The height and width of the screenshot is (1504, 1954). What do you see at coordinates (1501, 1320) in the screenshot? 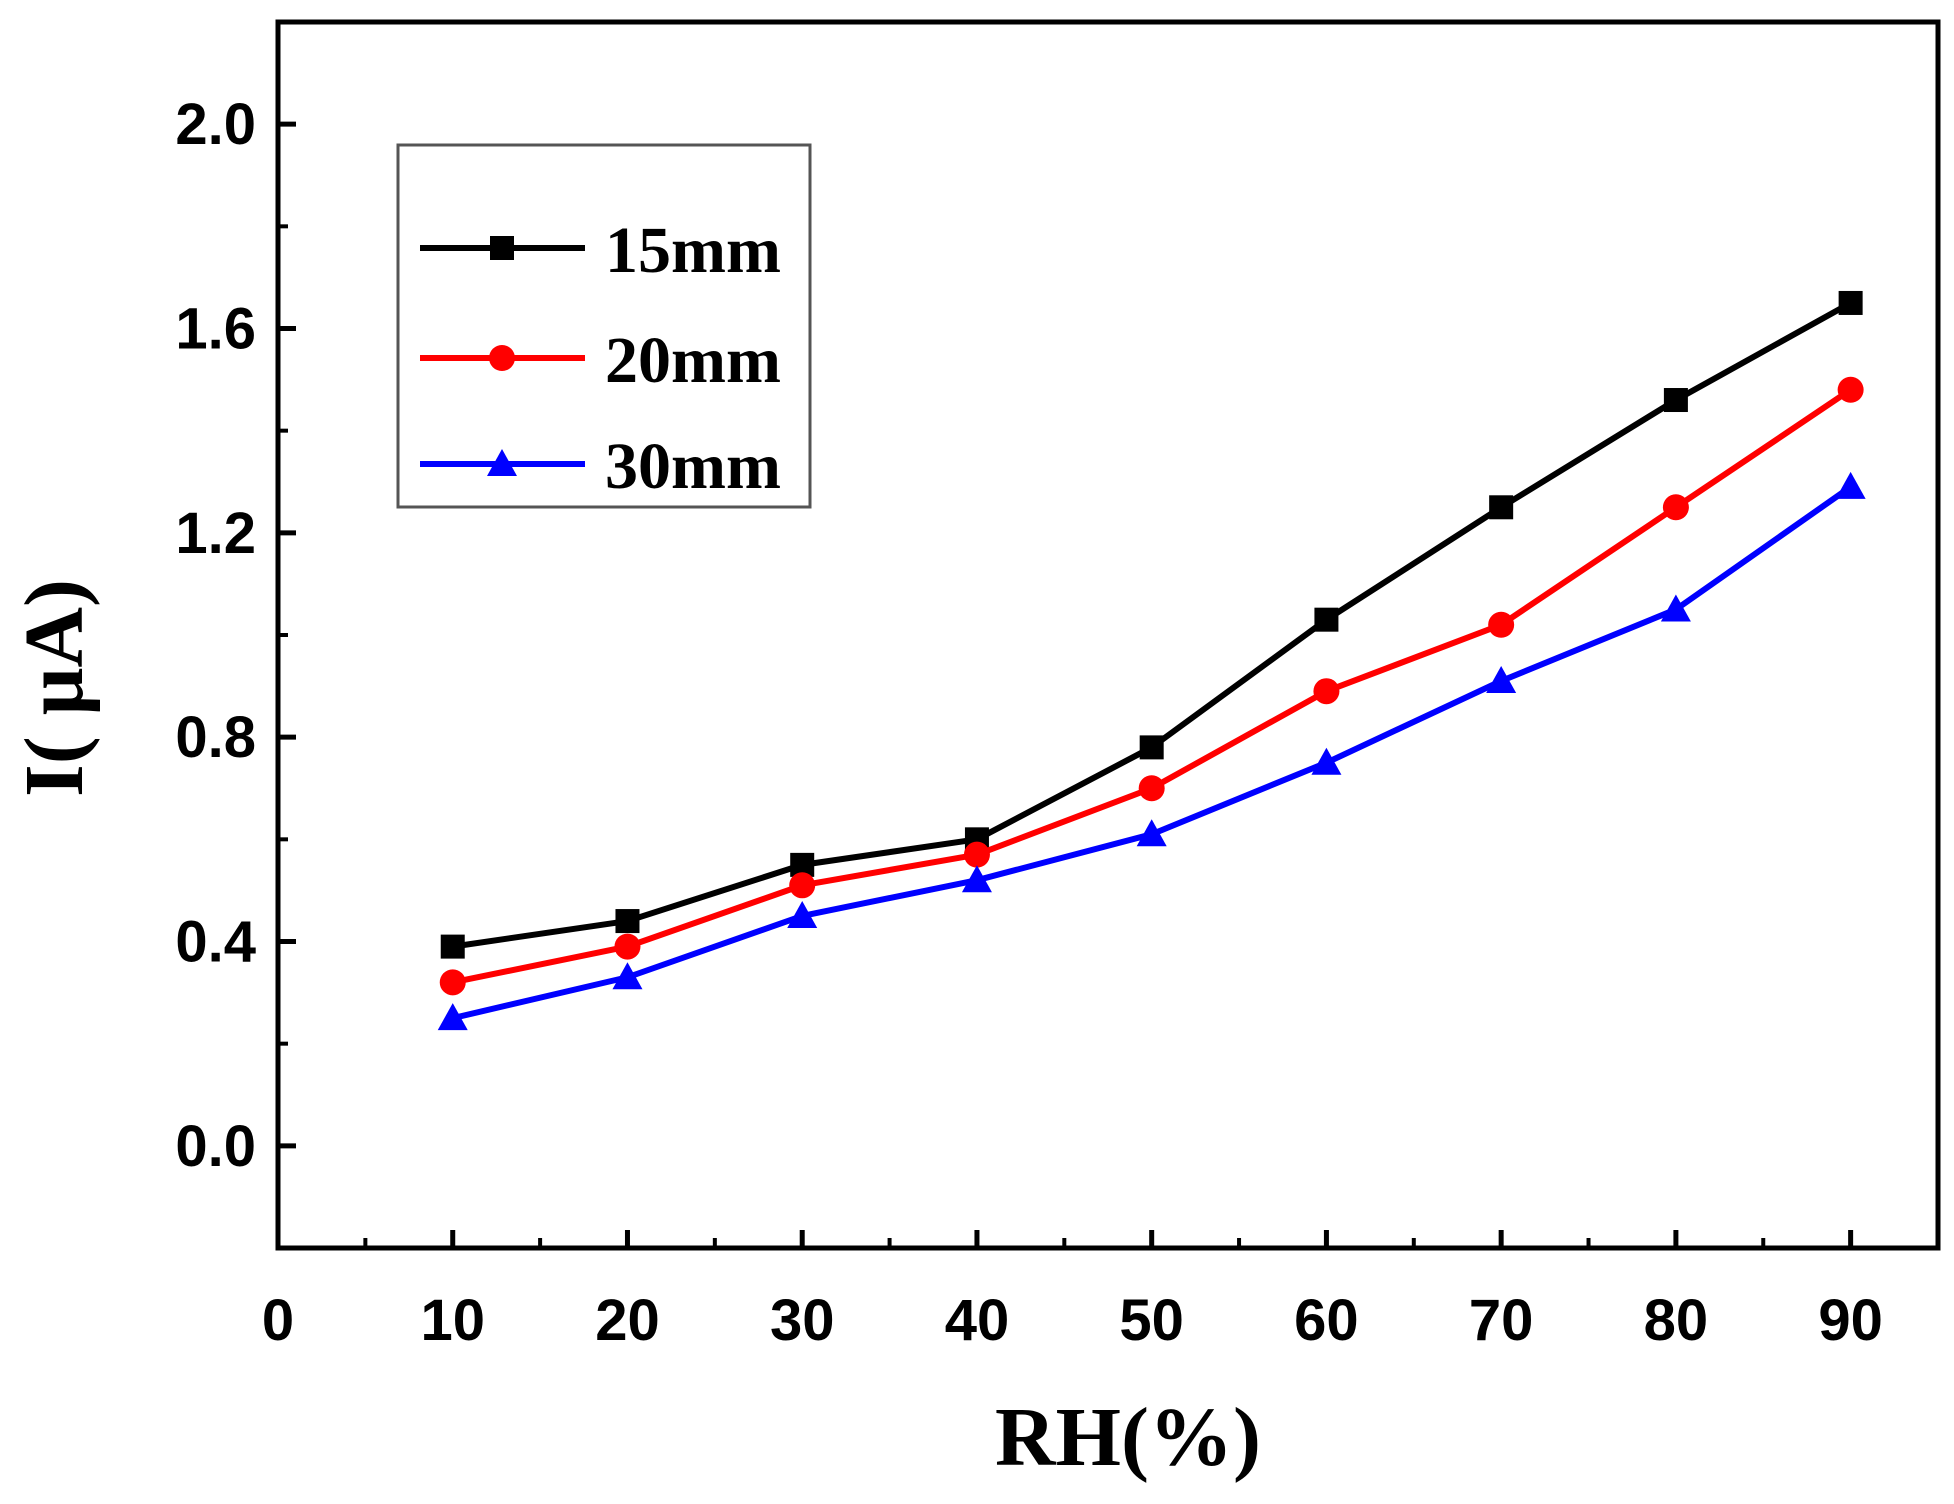
I see `x-tick-label: 70` at bounding box center [1501, 1320].